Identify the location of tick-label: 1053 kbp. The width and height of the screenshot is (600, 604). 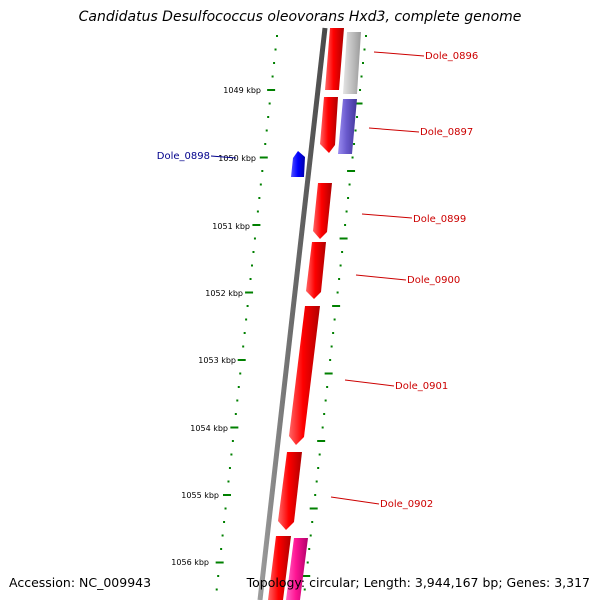
(217, 360).